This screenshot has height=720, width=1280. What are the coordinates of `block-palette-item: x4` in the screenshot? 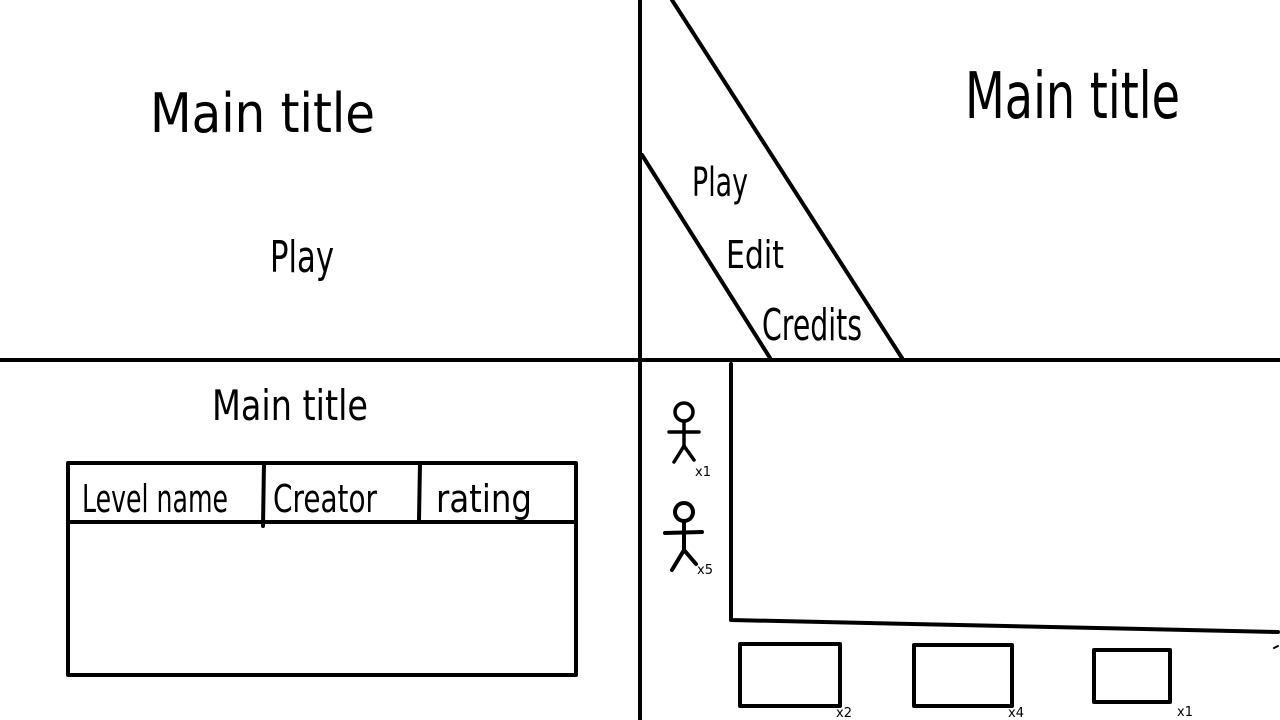 It's located at (968, 681).